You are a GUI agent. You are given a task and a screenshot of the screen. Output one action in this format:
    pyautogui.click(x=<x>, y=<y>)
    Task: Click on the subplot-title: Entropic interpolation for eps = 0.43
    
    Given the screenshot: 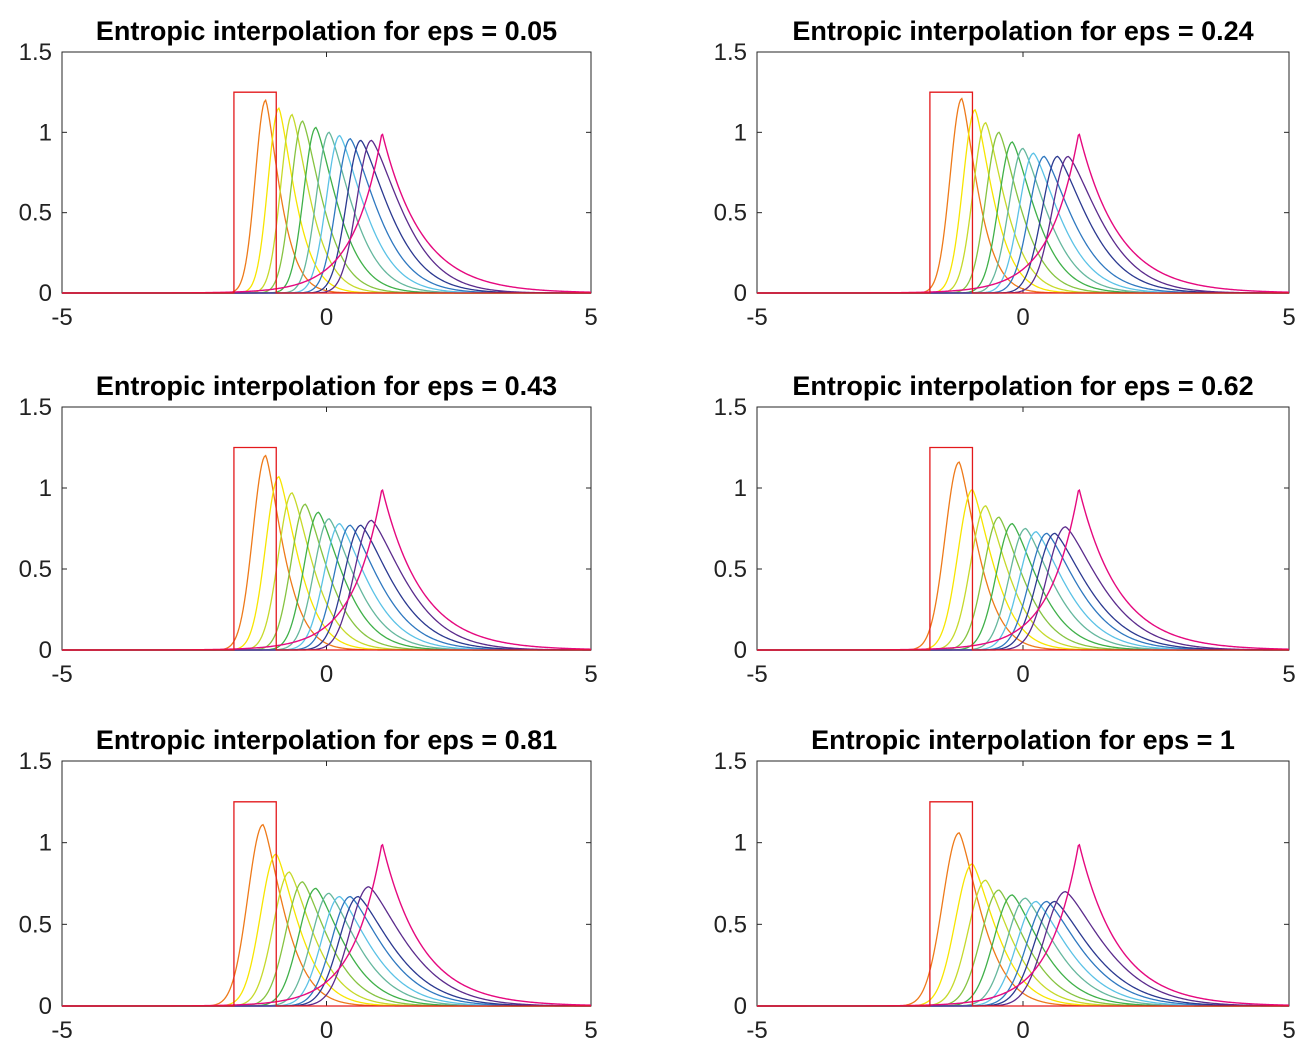 What is the action you would take?
    pyautogui.click(x=326, y=386)
    